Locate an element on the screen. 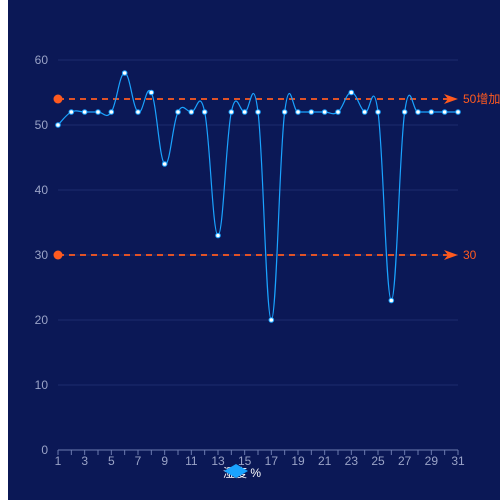  y-tick-label: 20 is located at coordinates (42, 320).